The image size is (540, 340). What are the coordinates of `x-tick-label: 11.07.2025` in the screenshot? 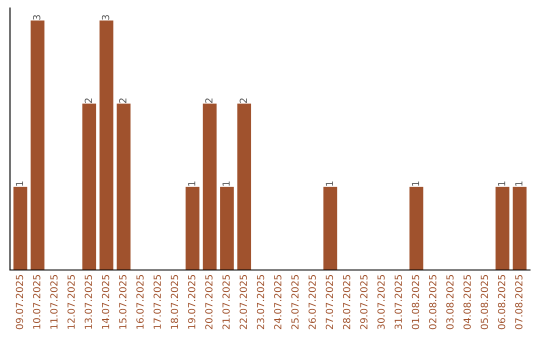 It's located at (54, 302).